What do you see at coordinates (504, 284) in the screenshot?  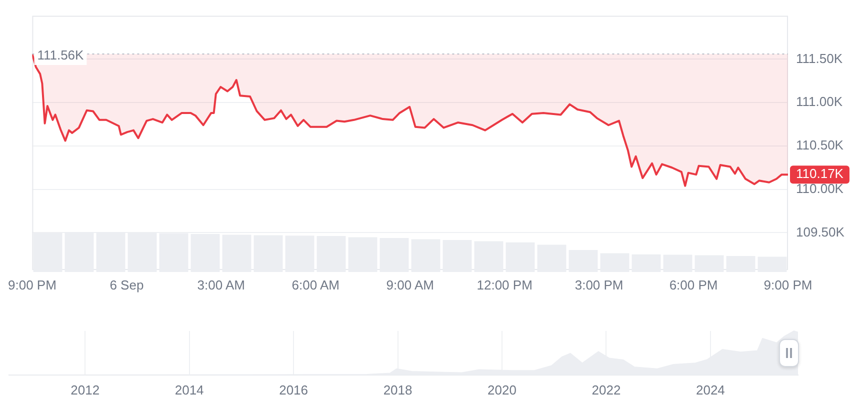 I see `x-tick-label: 12:00 PM` at bounding box center [504, 284].